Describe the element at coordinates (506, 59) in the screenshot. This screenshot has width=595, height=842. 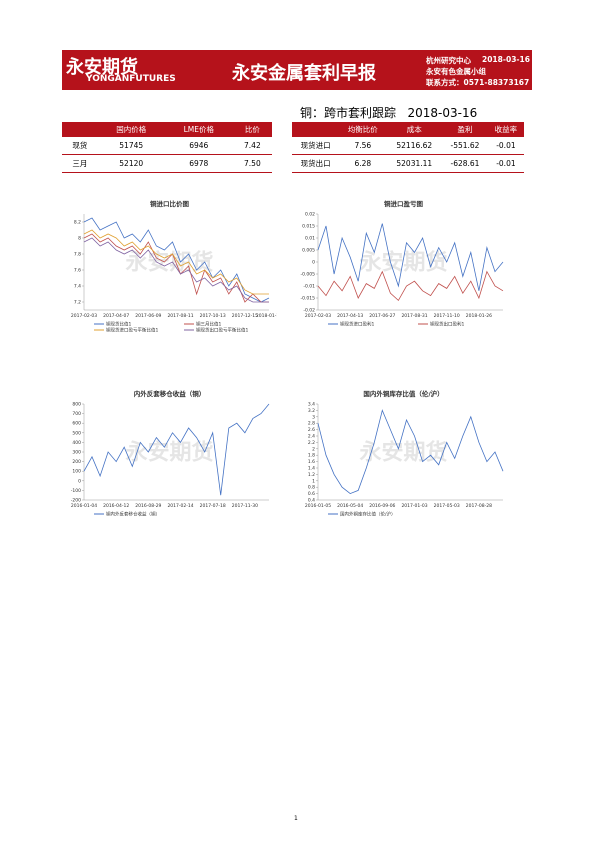
I see `date: 2018-03-16` at that location.